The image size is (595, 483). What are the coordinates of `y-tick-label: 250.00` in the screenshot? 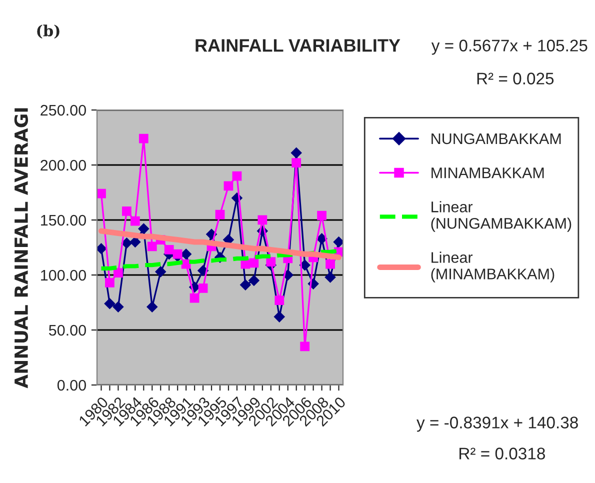 It's located at (63, 110).